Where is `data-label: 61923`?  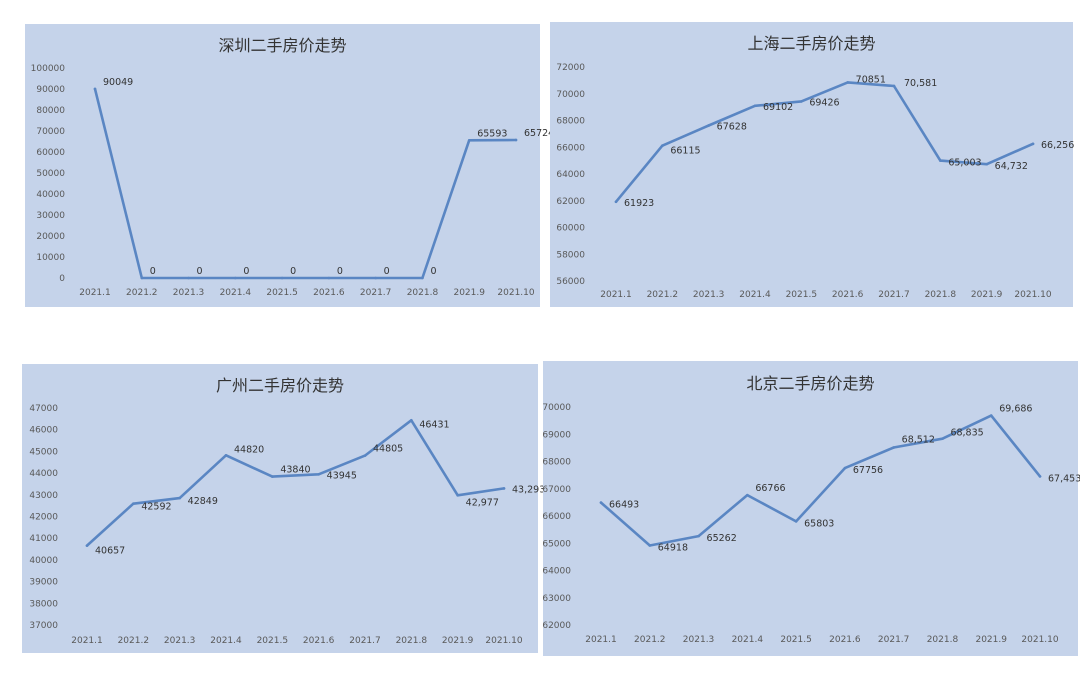 data-label: 61923 is located at coordinates (639, 203).